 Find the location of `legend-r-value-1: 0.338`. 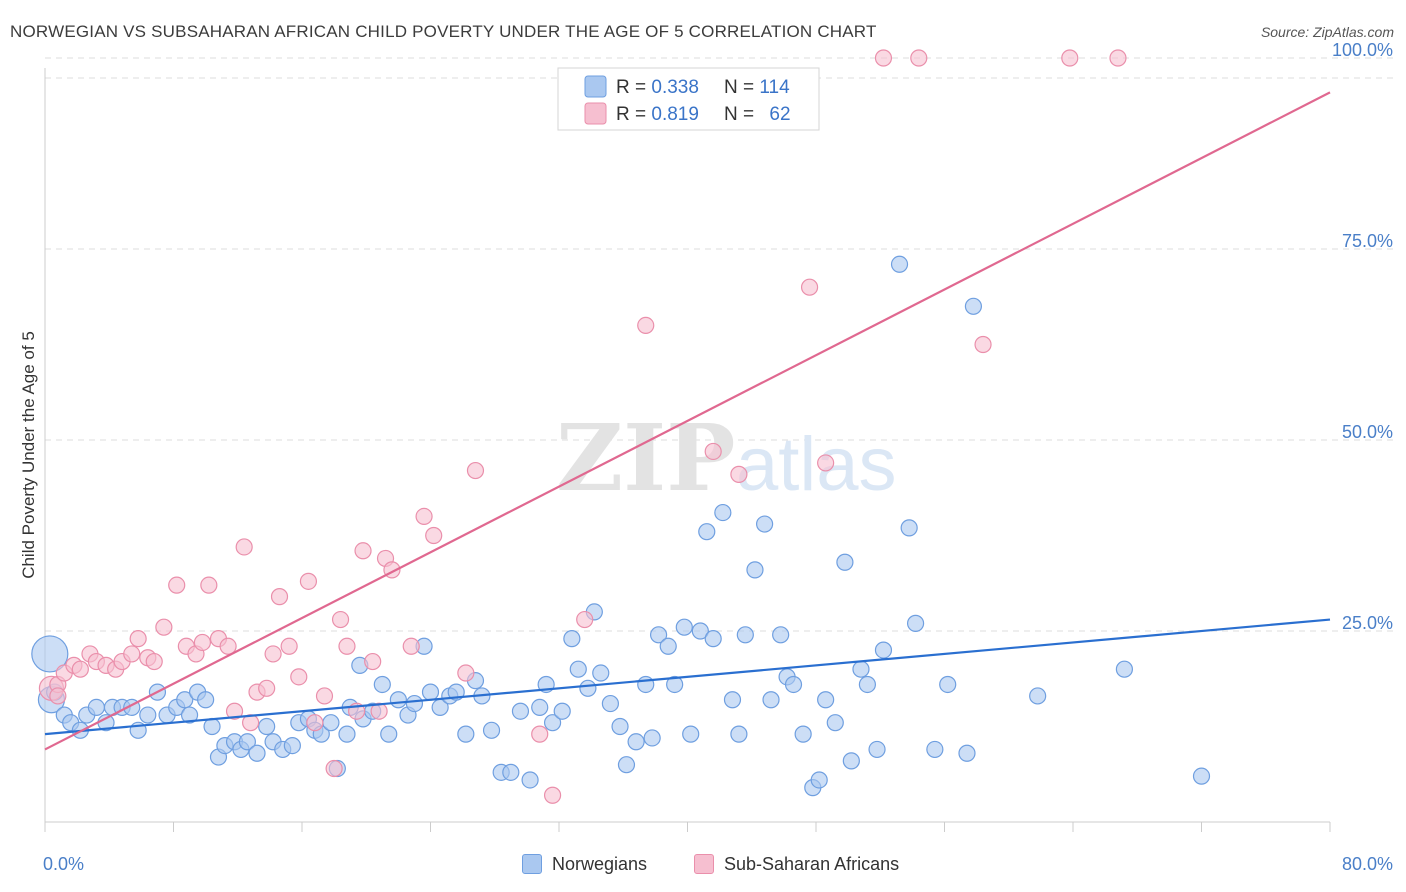

legend-r-value-1: 0.338 is located at coordinates (675, 87).